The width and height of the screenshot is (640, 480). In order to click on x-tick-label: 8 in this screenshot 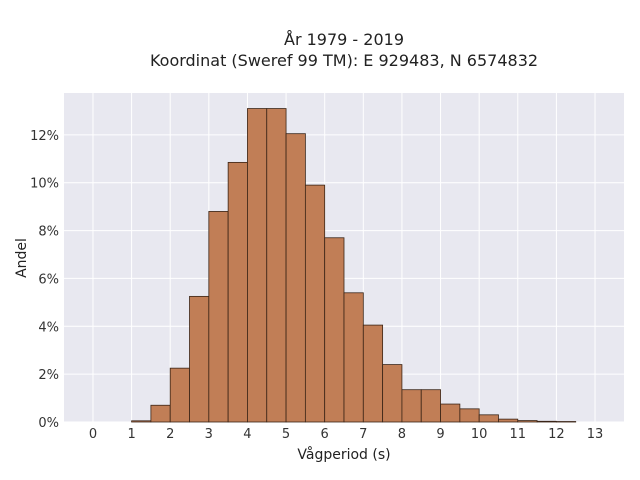, I will do `click(402, 434)`.